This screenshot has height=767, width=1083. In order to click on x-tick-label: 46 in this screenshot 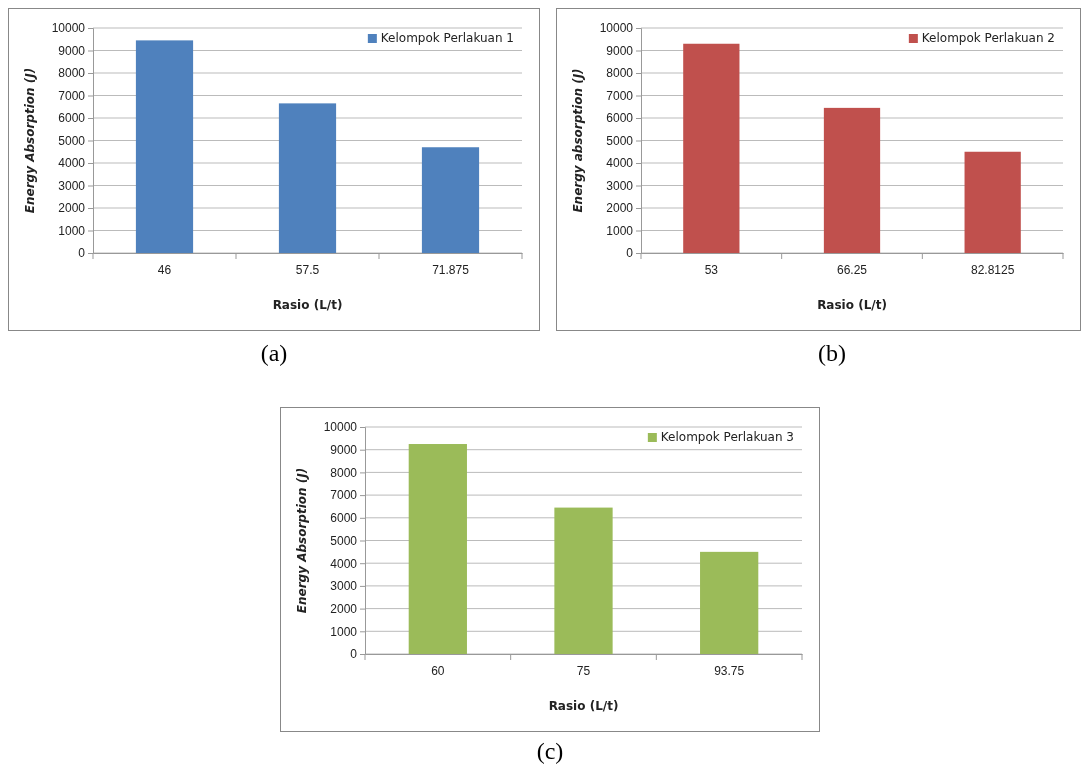, I will do `click(164, 269)`.